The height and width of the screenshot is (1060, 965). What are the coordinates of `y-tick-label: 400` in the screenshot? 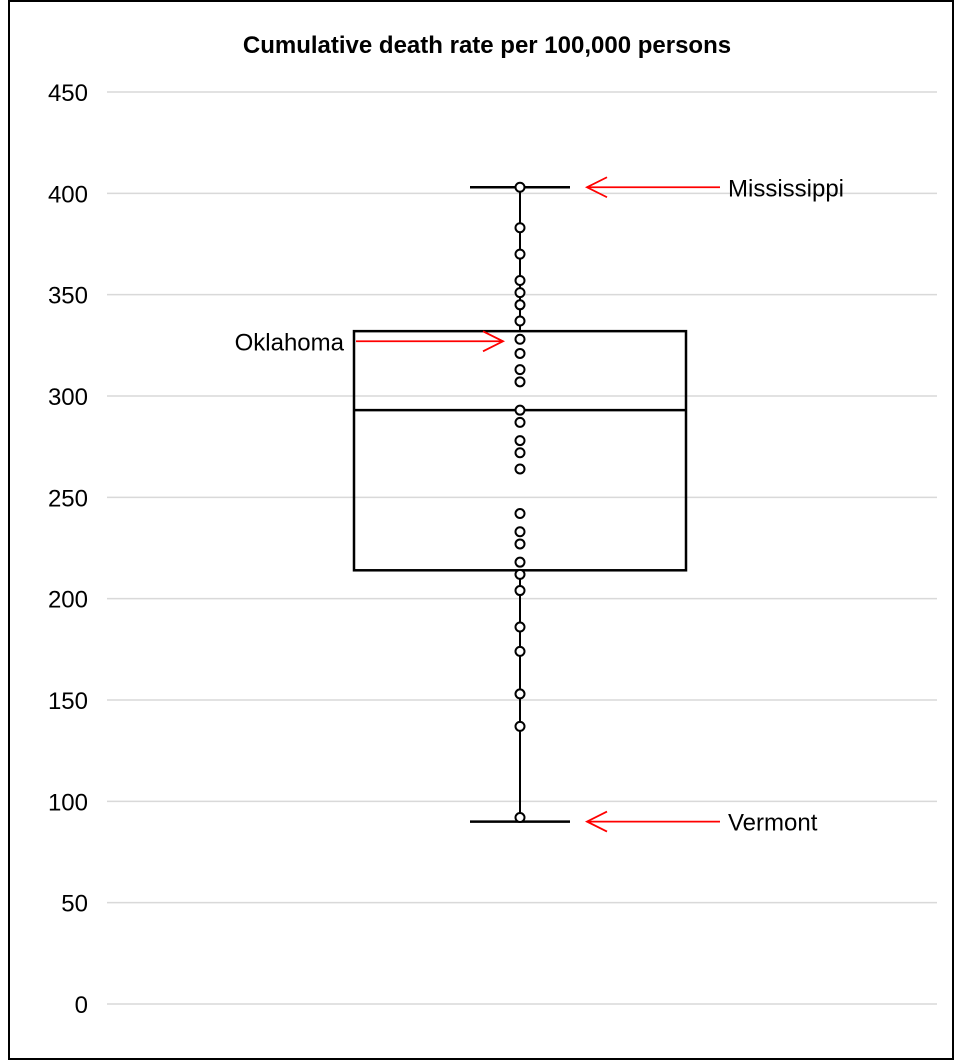 It's located at (68, 194).